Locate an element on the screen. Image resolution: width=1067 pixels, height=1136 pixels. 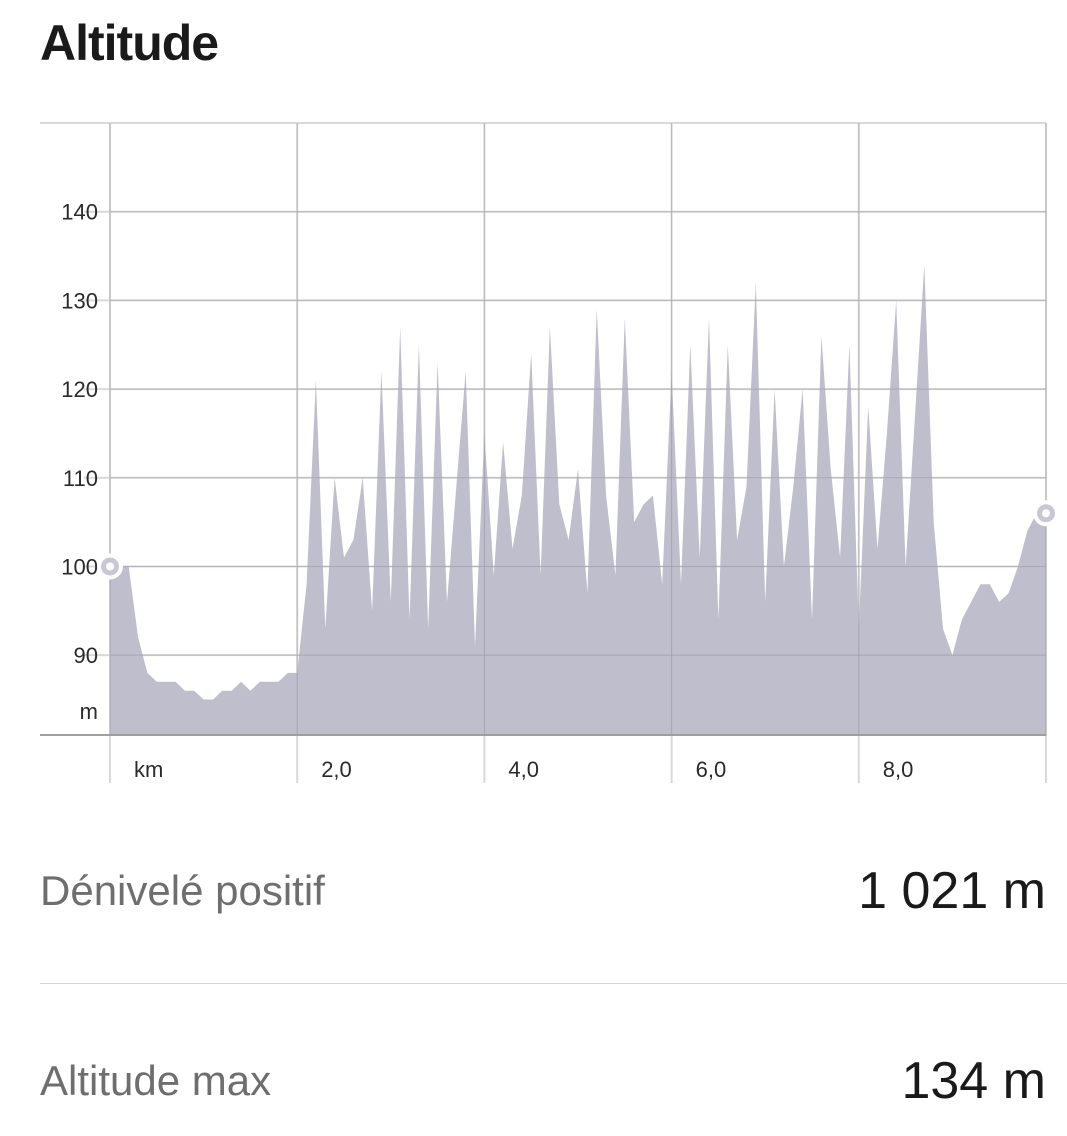
y-tick-label-110: 110 is located at coordinates (80, 478).